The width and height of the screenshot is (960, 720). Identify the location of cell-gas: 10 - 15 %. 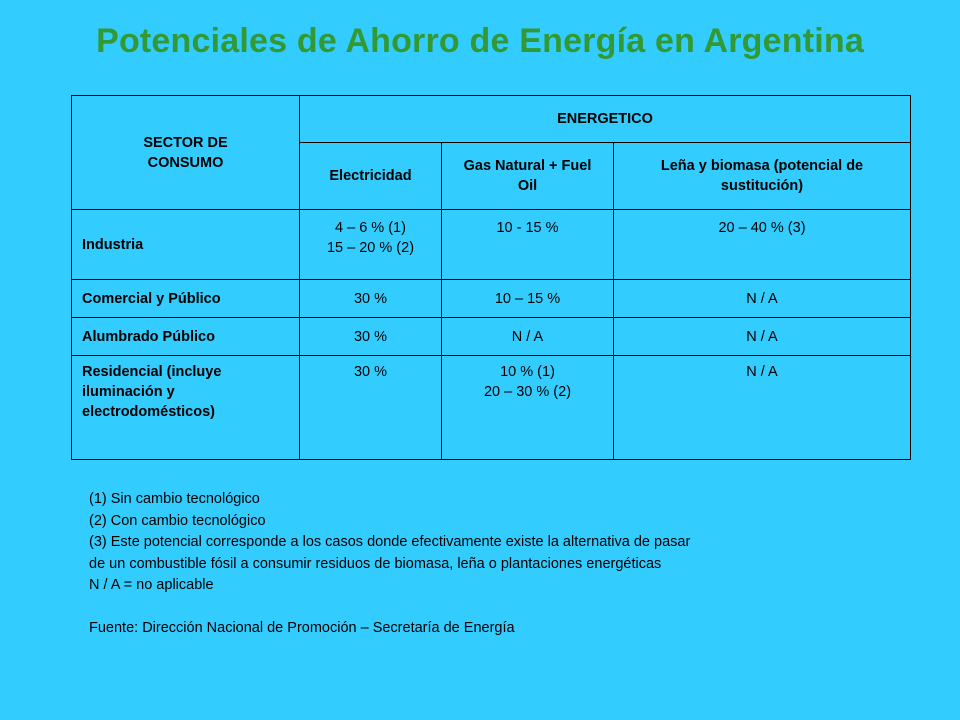
(527, 244).